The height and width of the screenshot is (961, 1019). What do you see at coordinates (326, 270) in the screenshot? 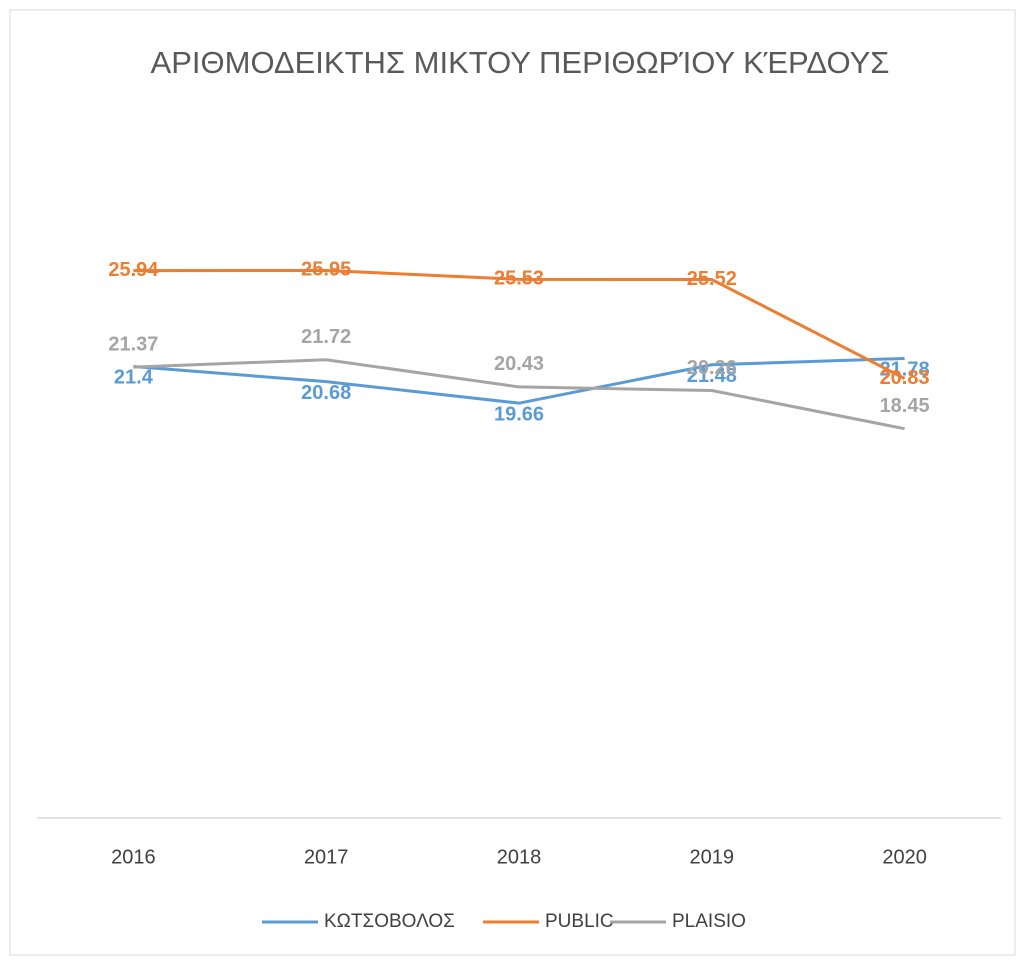
I see `data-label: 25.95` at bounding box center [326, 270].